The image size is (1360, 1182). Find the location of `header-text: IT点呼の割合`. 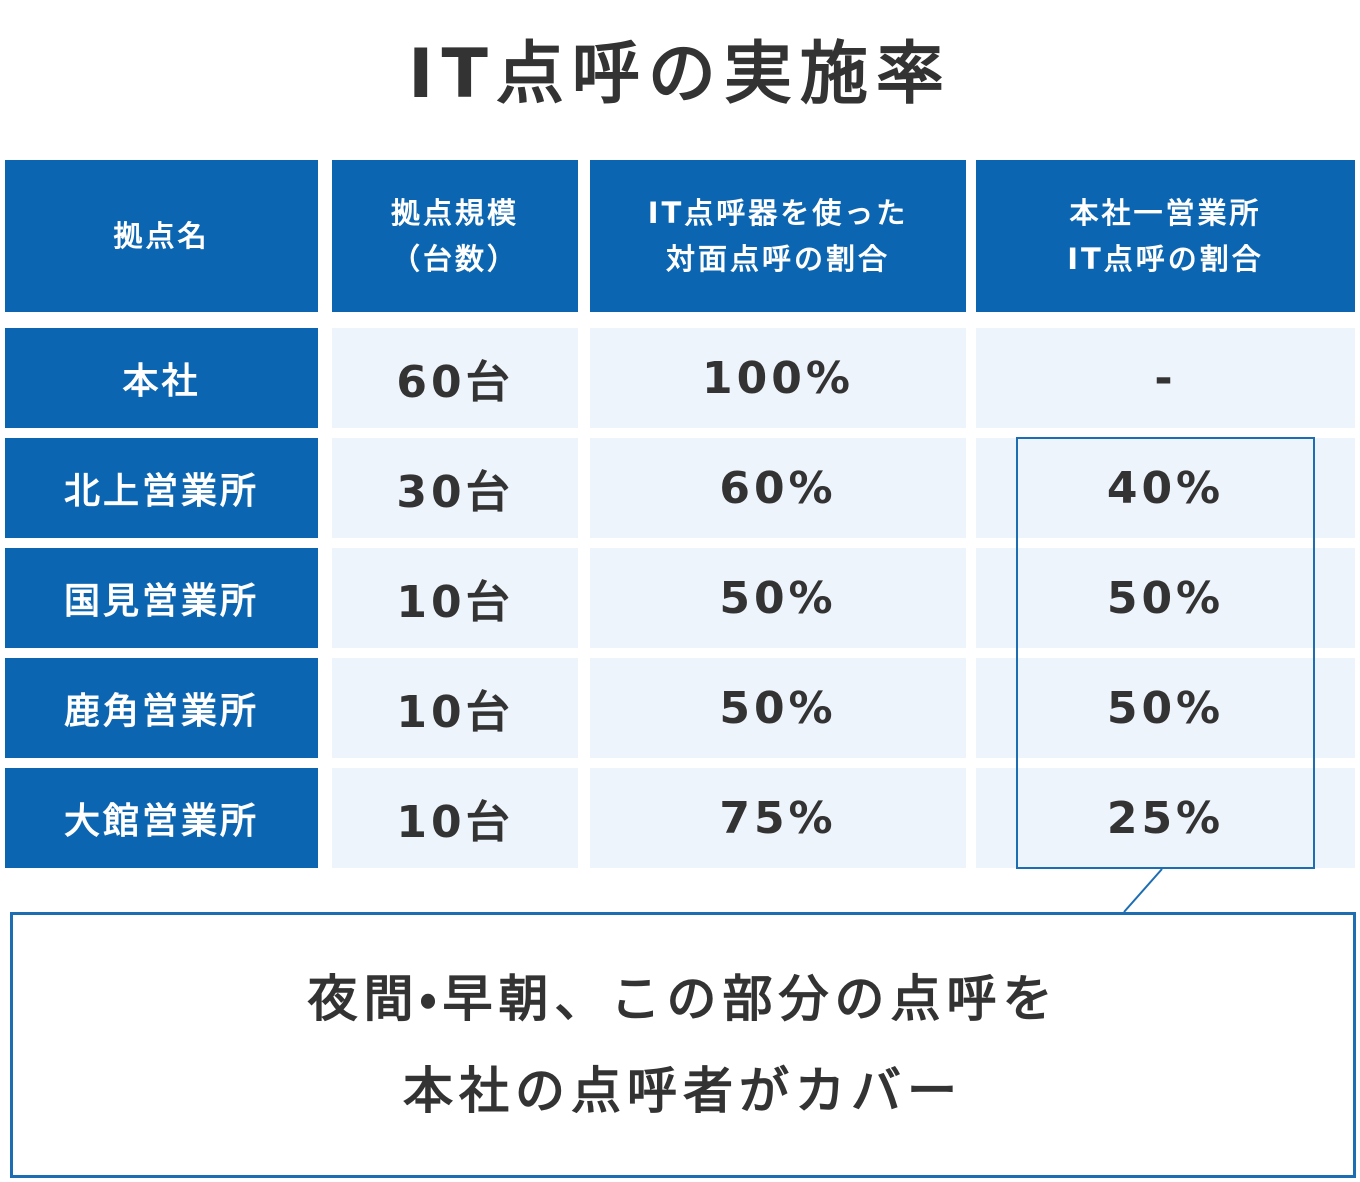

header-text: IT点呼の割合 is located at coordinates (1165, 259).